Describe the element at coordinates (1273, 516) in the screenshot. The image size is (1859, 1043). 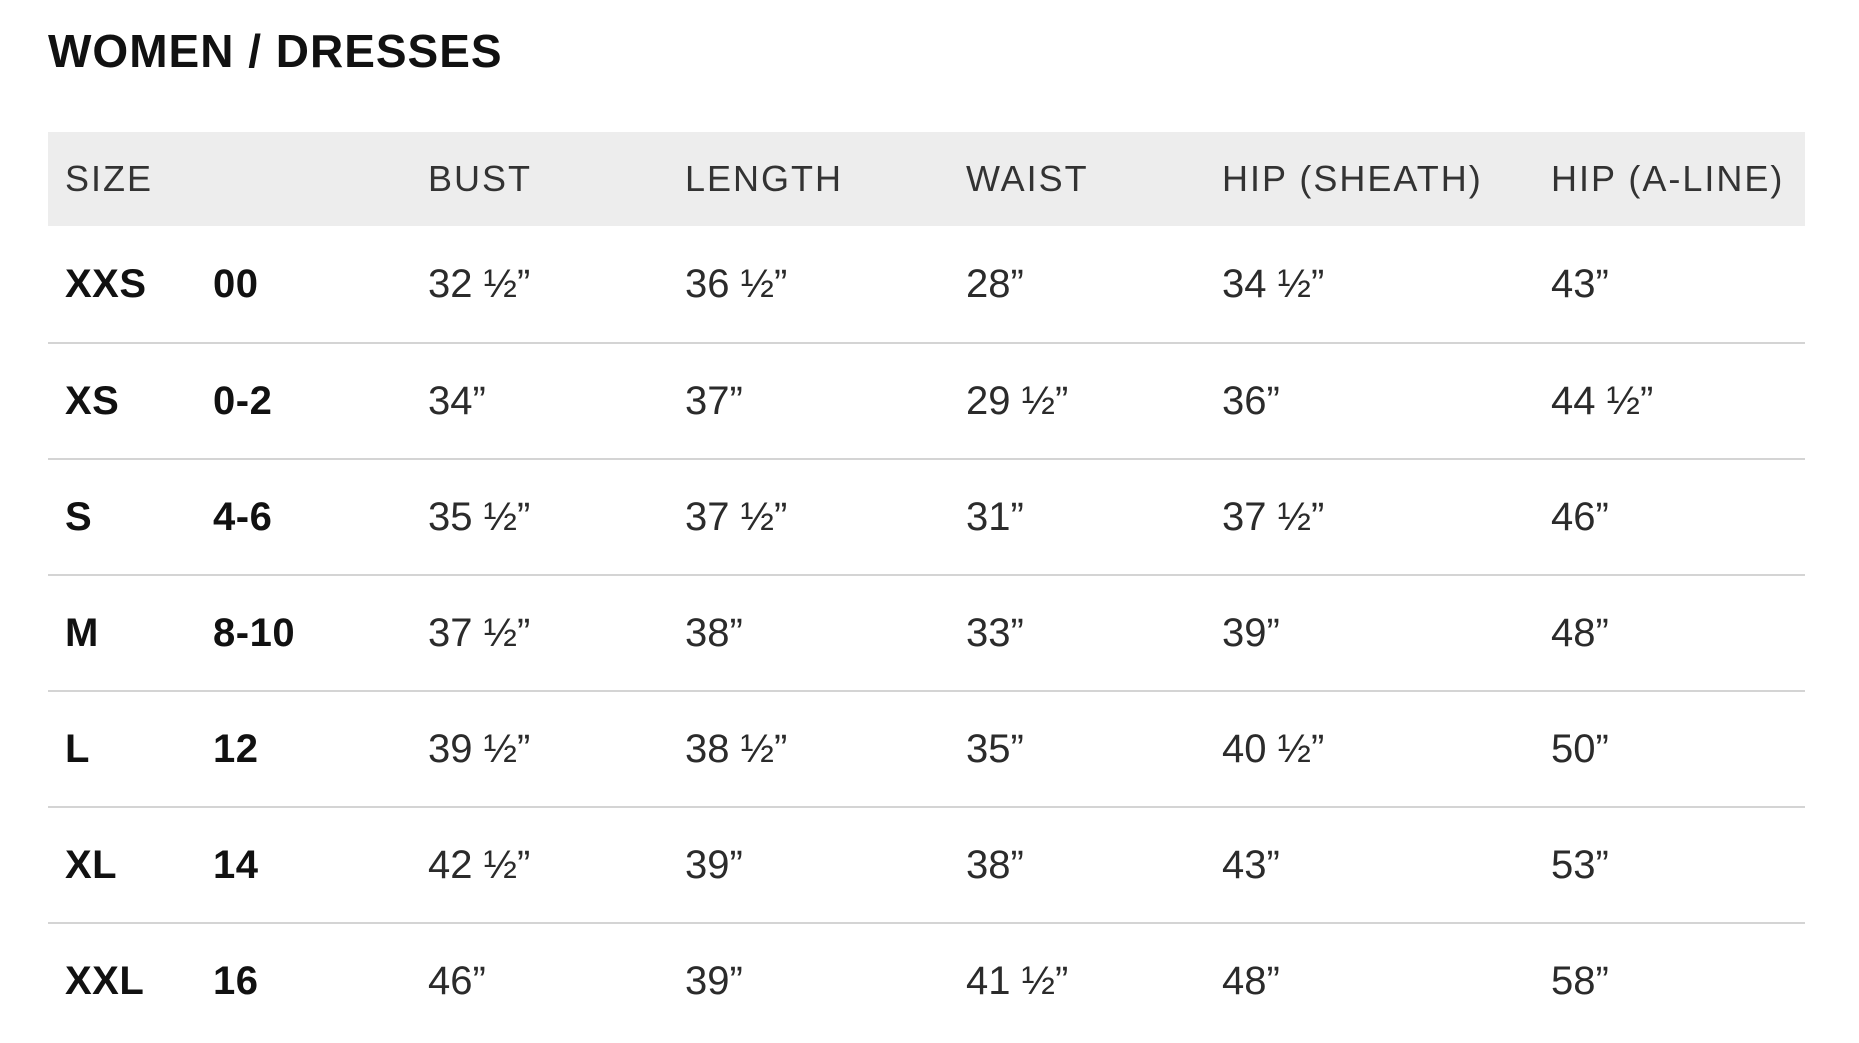
I see `cell-hip-sheath: 37 ½”` at that location.